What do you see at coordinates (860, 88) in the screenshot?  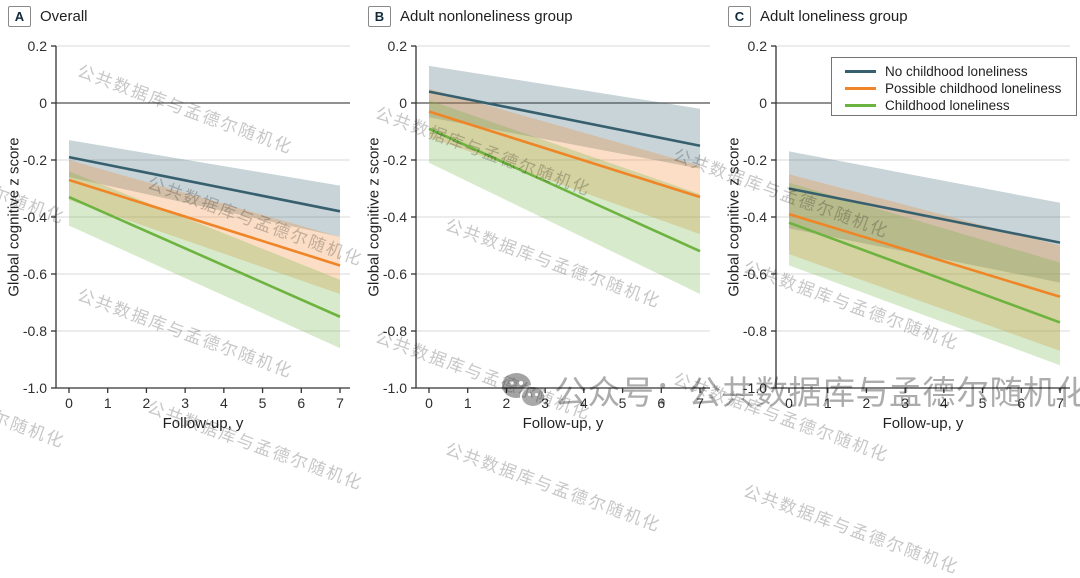 I see `possible-childhood-loneliness-line-swatch` at bounding box center [860, 88].